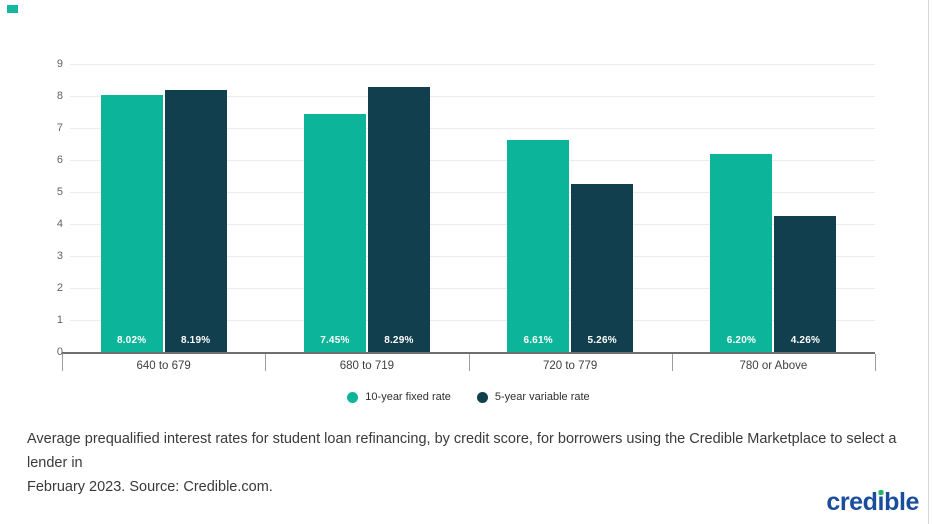 This screenshot has width=932, height=524. I want to click on legend-label: 5-year variable rate, so click(542, 397).